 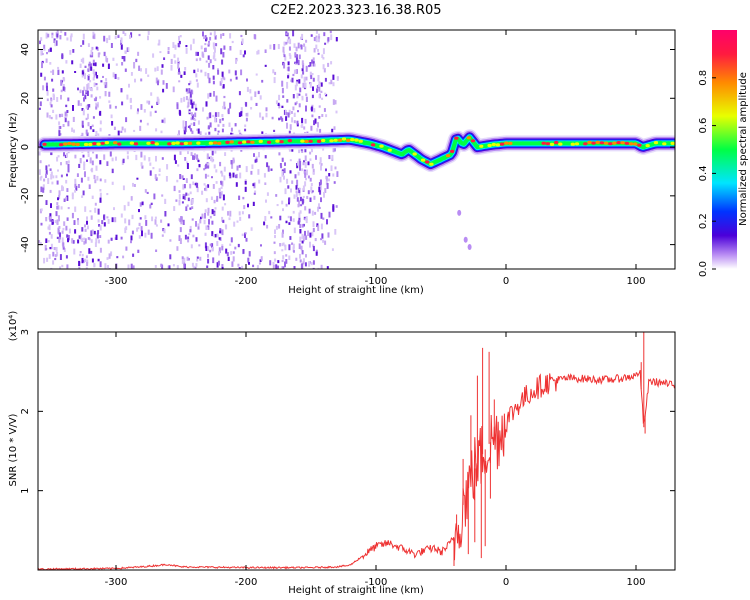 What do you see at coordinates (358, 151) in the screenshot?
I see `ridge-blobs` at bounding box center [358, 151].